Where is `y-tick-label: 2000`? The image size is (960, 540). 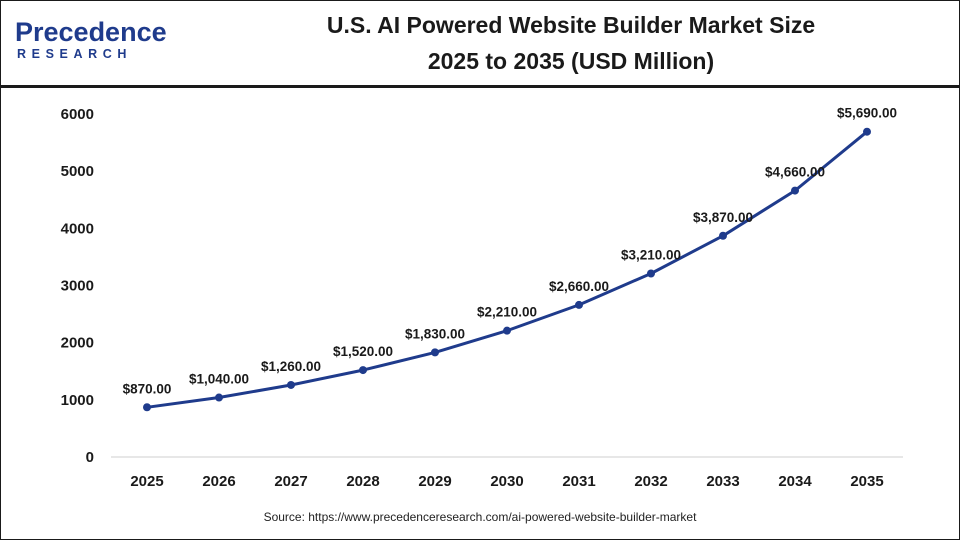 y-tick-label: 2000 is located at coordinates (77, 343).